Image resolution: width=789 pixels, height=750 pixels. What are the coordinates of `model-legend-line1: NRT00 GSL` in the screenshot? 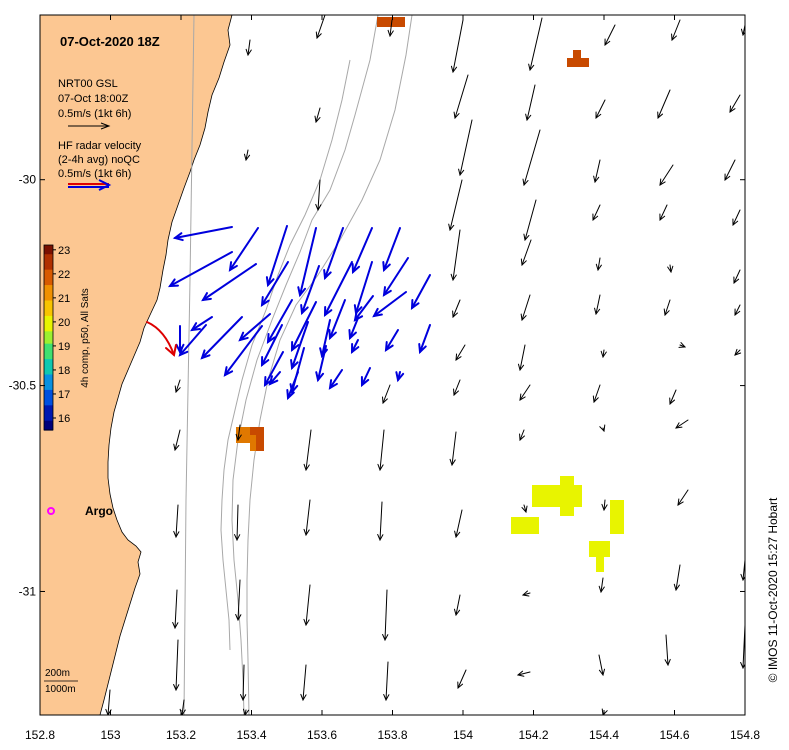 It's located at (88, 84).